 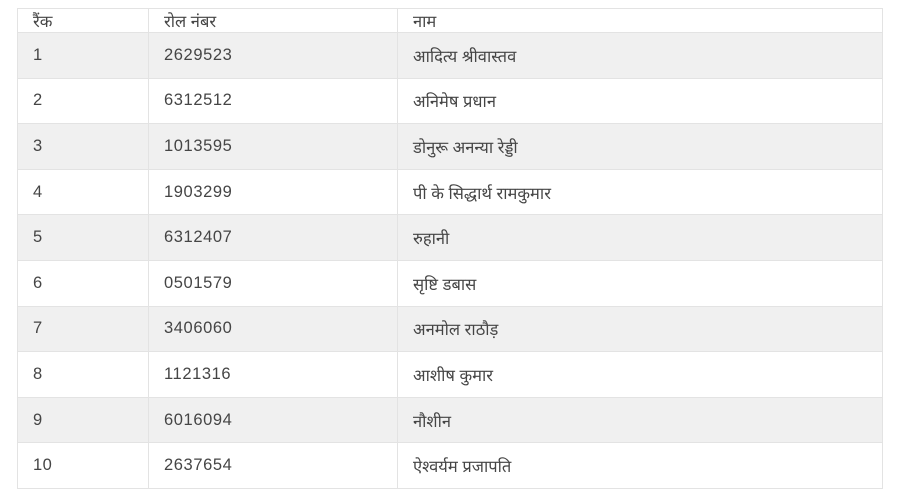 What do you see at coordinates (83, 192) in the screenshot?
I see `rank-cell: 4` at bounding box center [83, 192].